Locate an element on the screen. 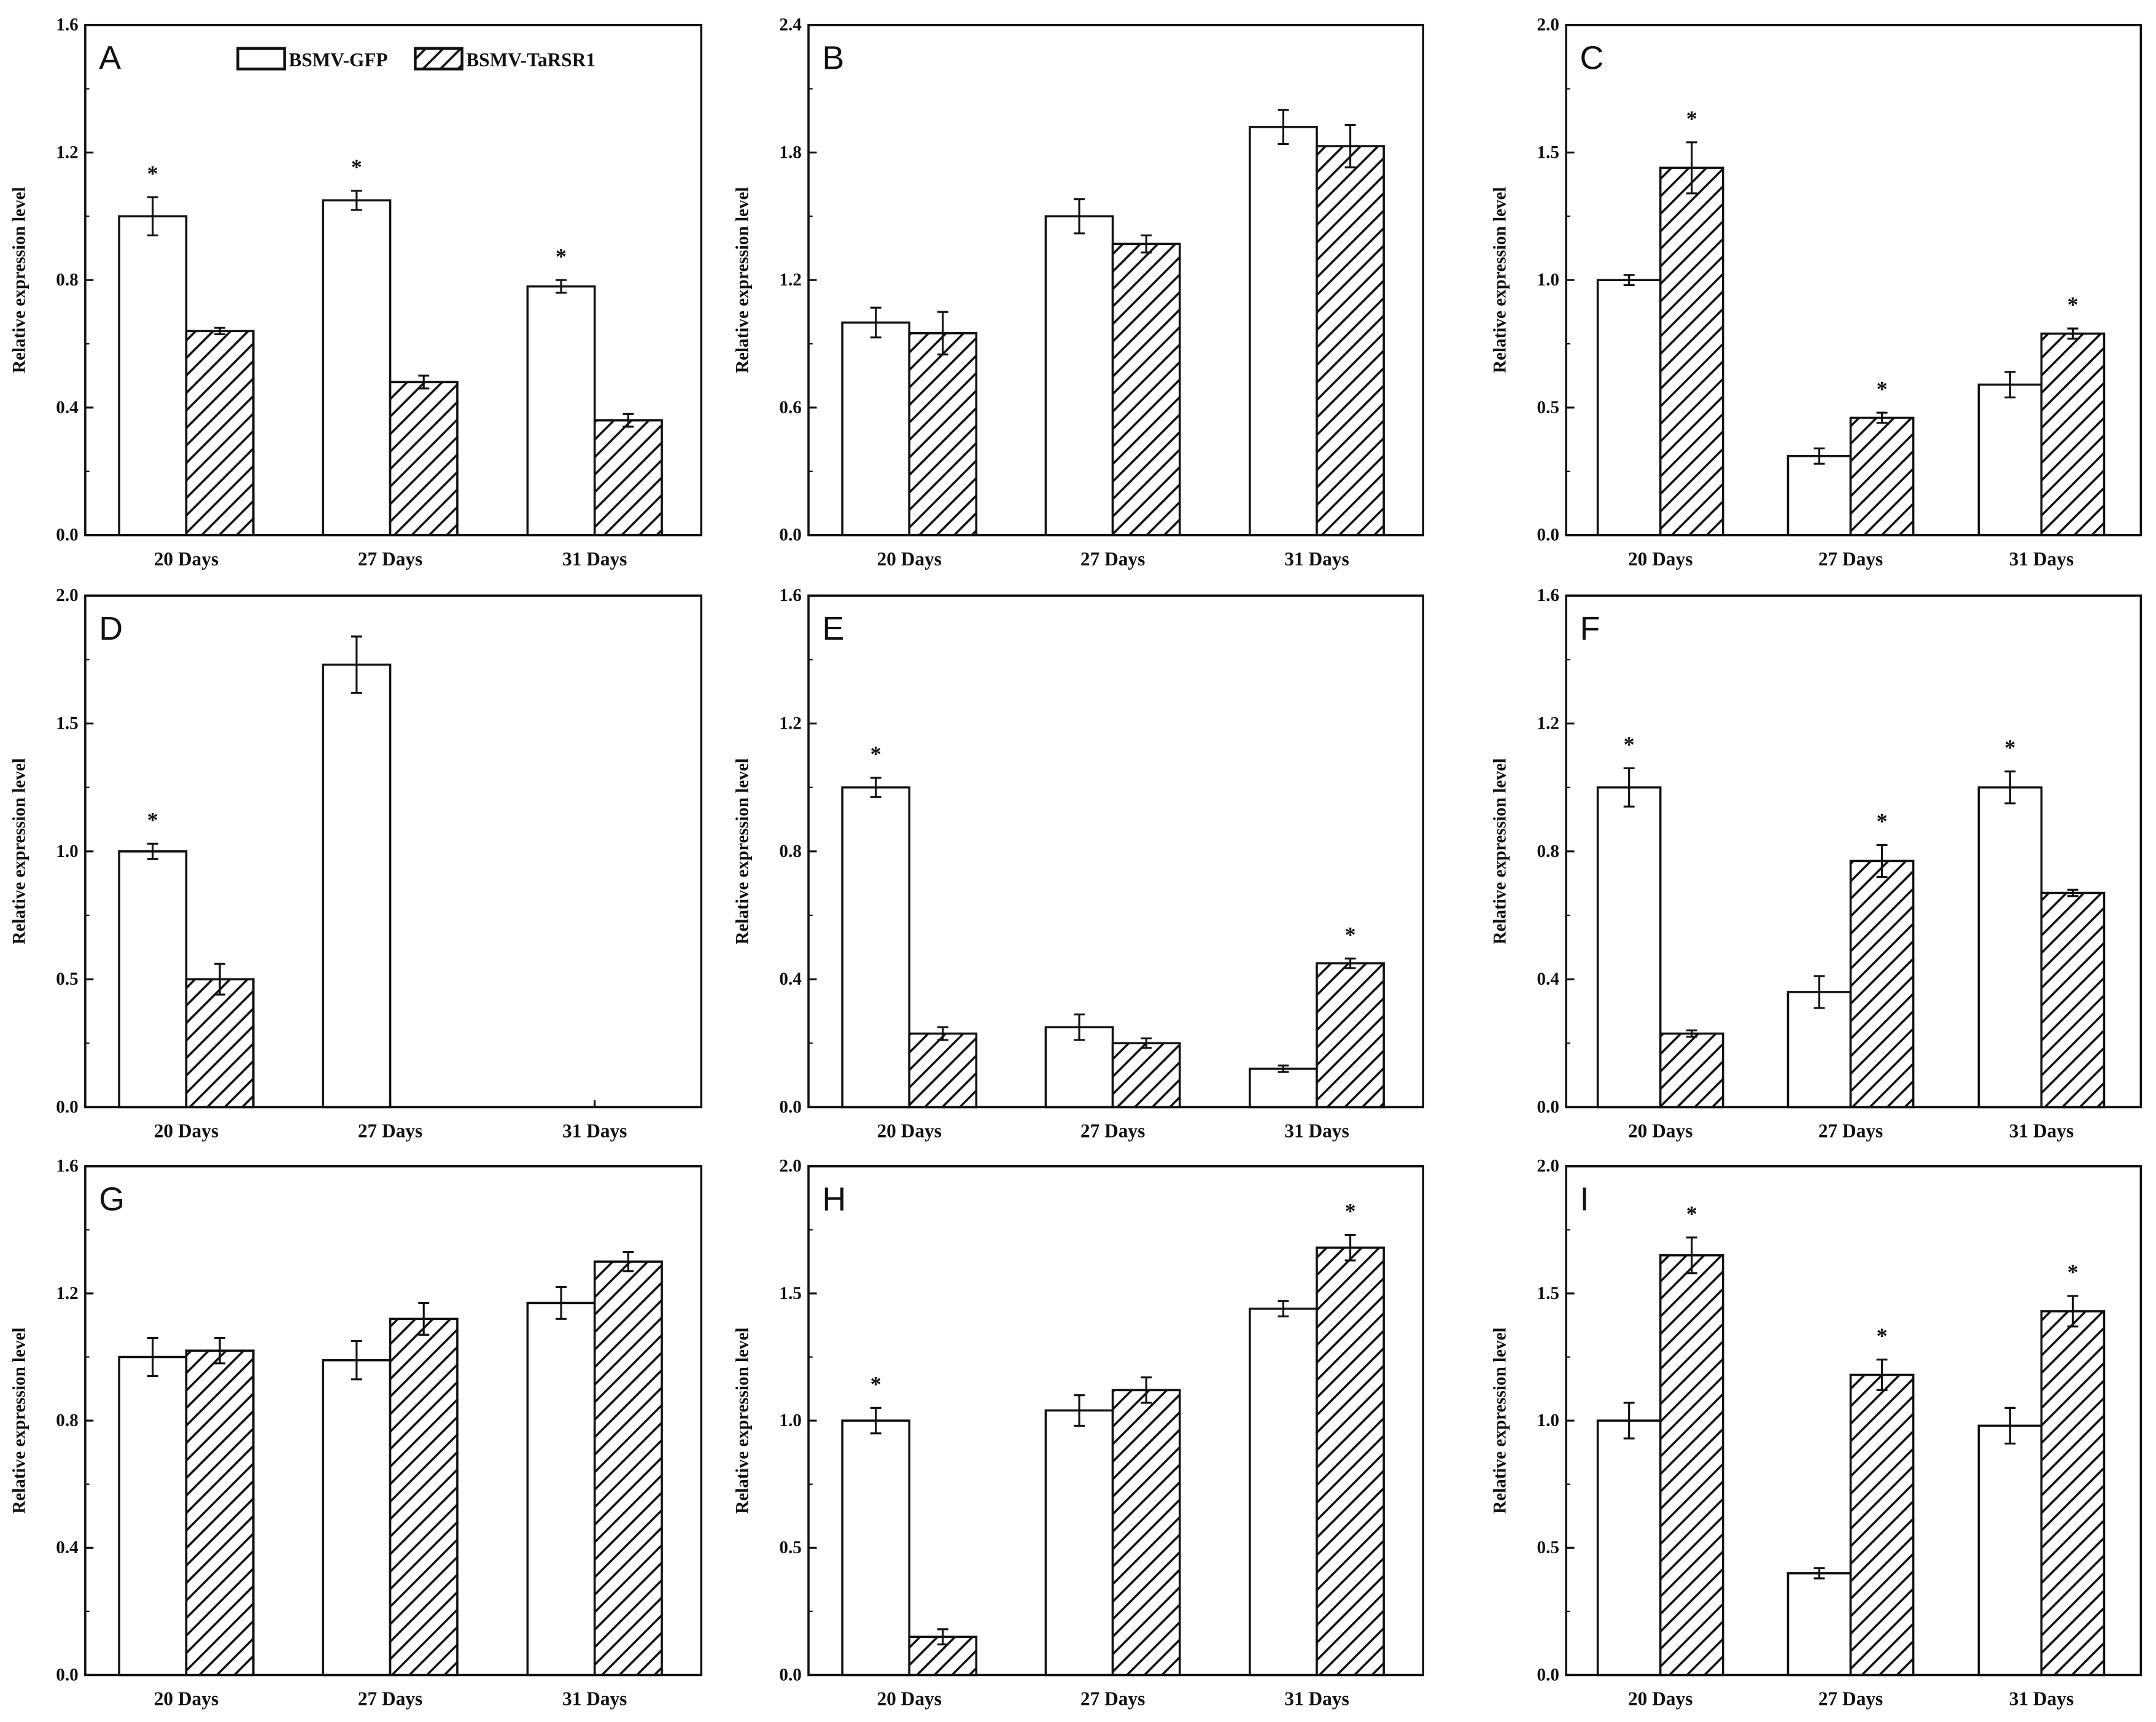 Image resolution: width=2156 pixels, height=1722 pixels. panel-letter: G is located at coordinates (112, 1199).